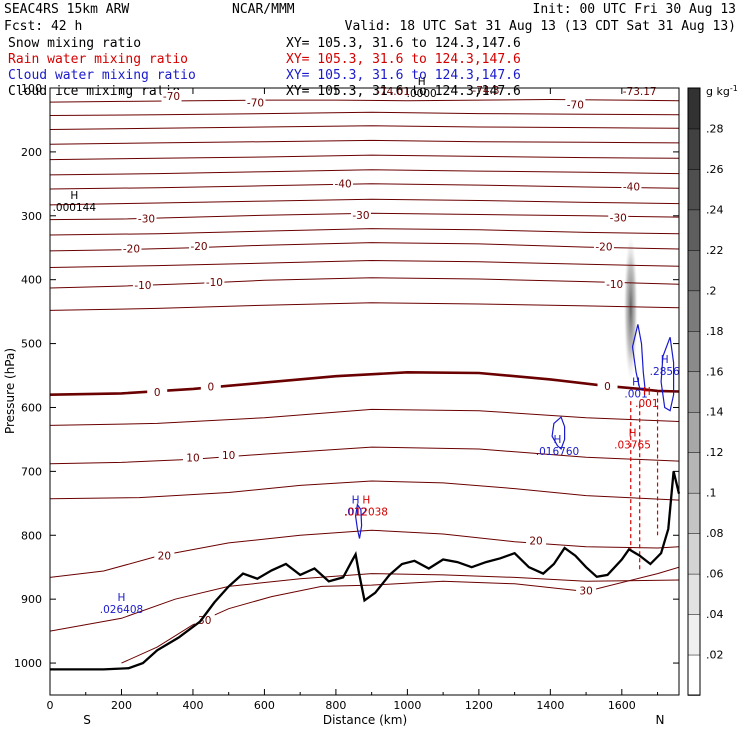 Image resolution: width=740 pixels, height=740 pixels. What do you see at coordinates (87, 720) in the screenshot?
I see `x-end-label-south: S` at bounding box center [87, 720].